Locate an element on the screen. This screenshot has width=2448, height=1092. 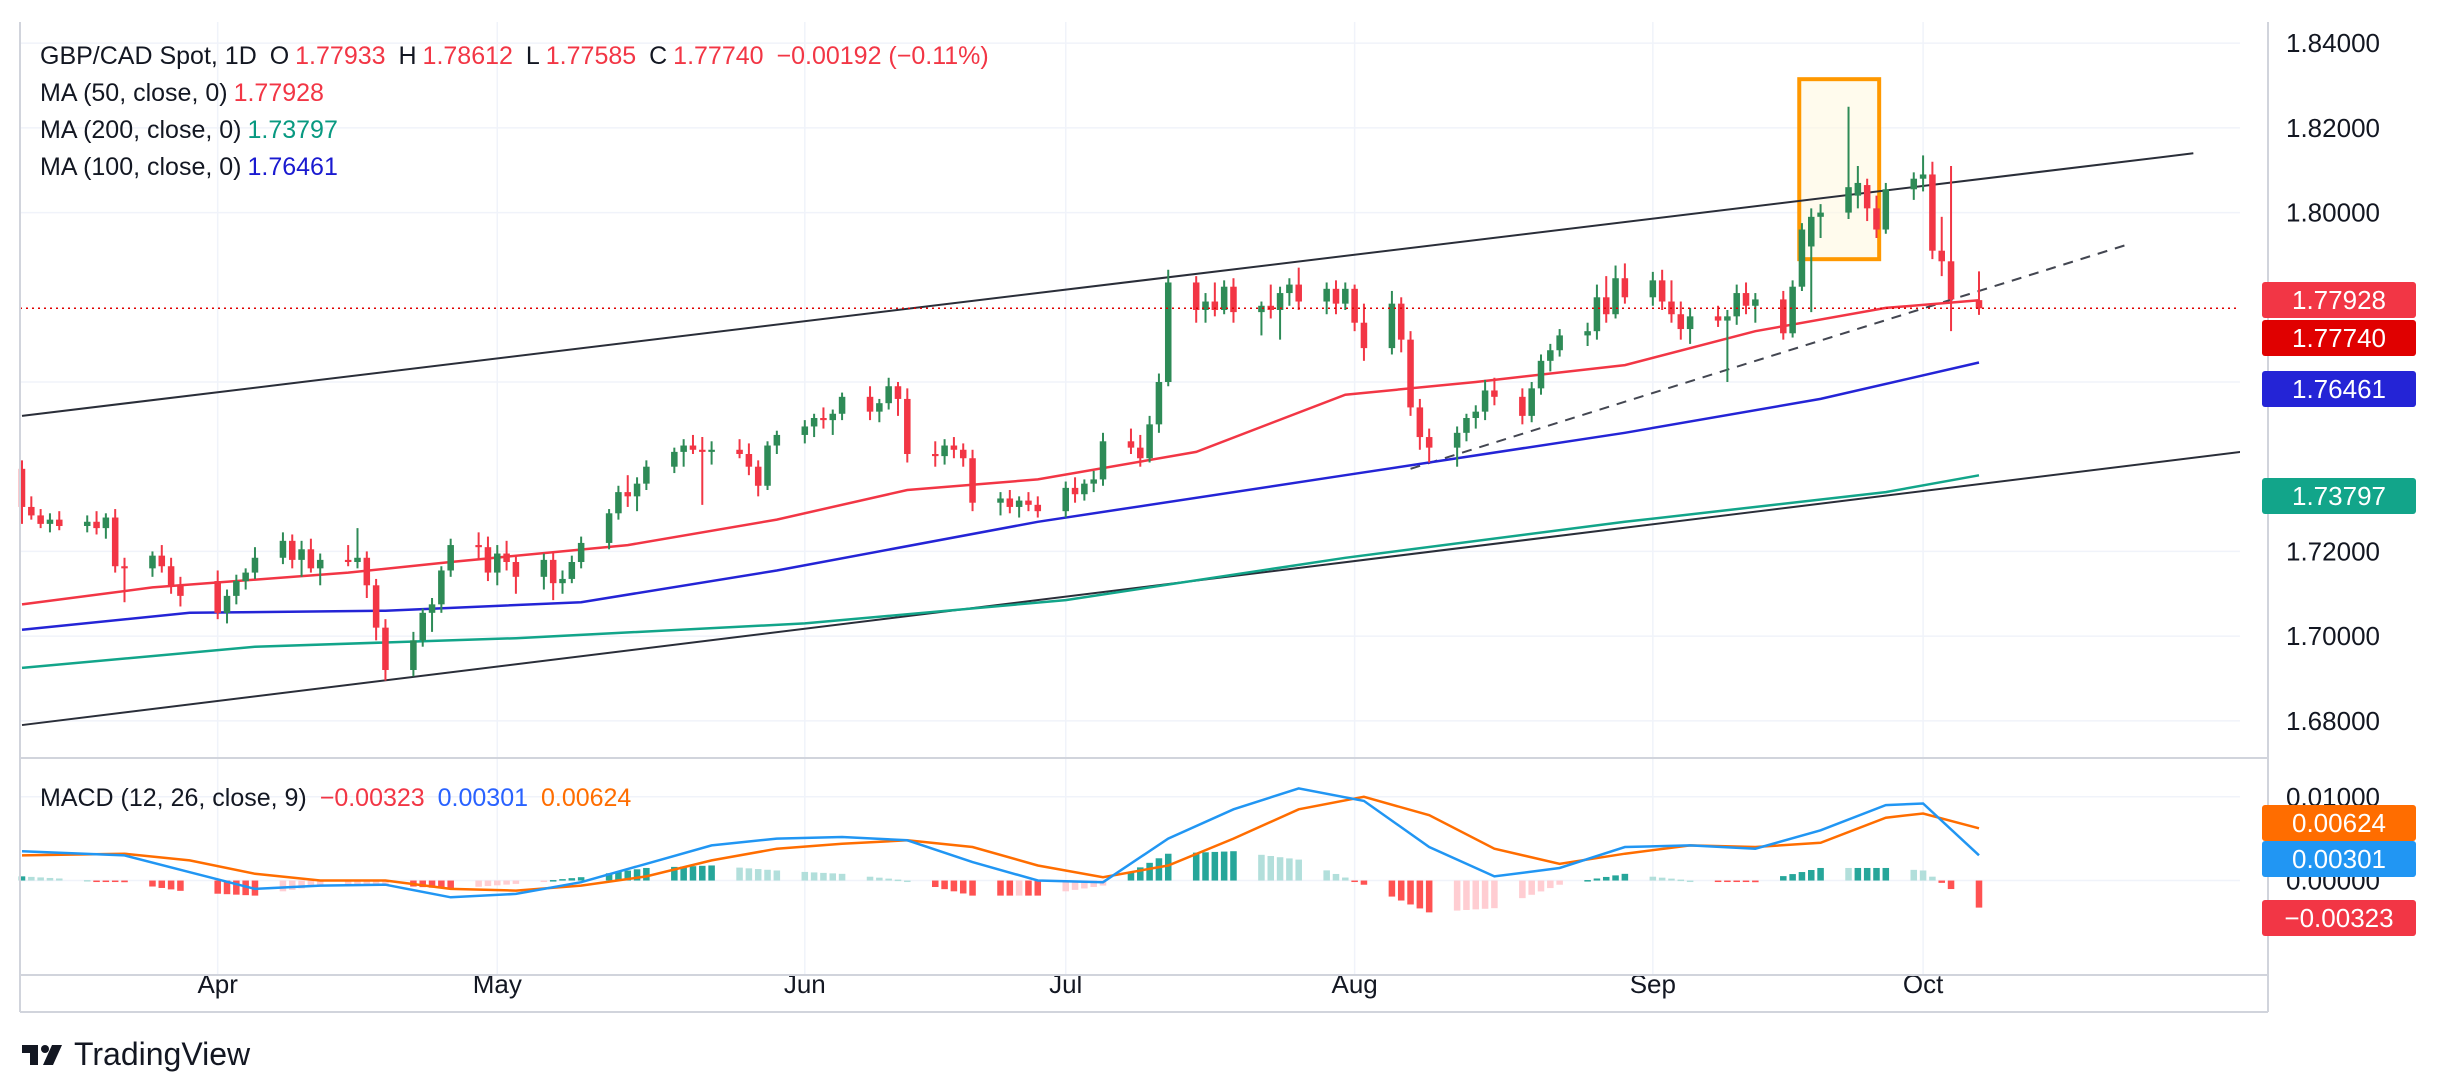
low-value: 1.77585 is located at coordinates (591, 56).